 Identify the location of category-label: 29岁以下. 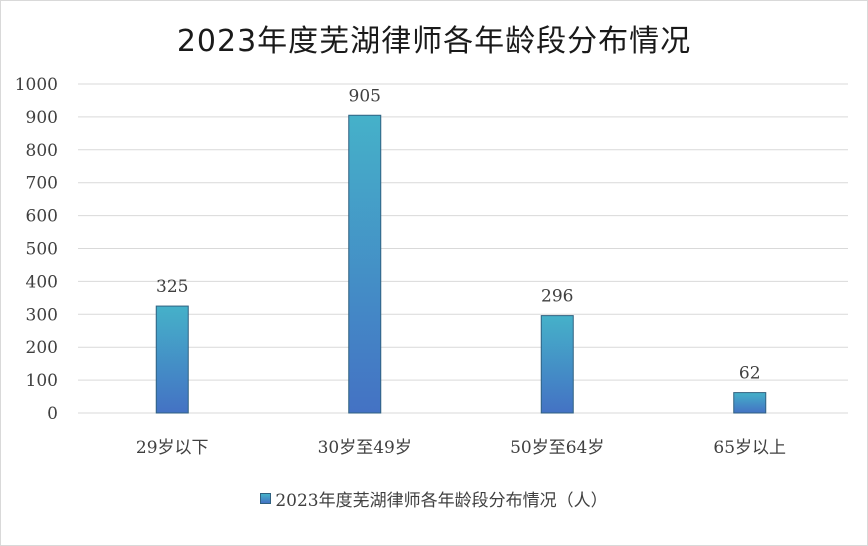
(172, 448).